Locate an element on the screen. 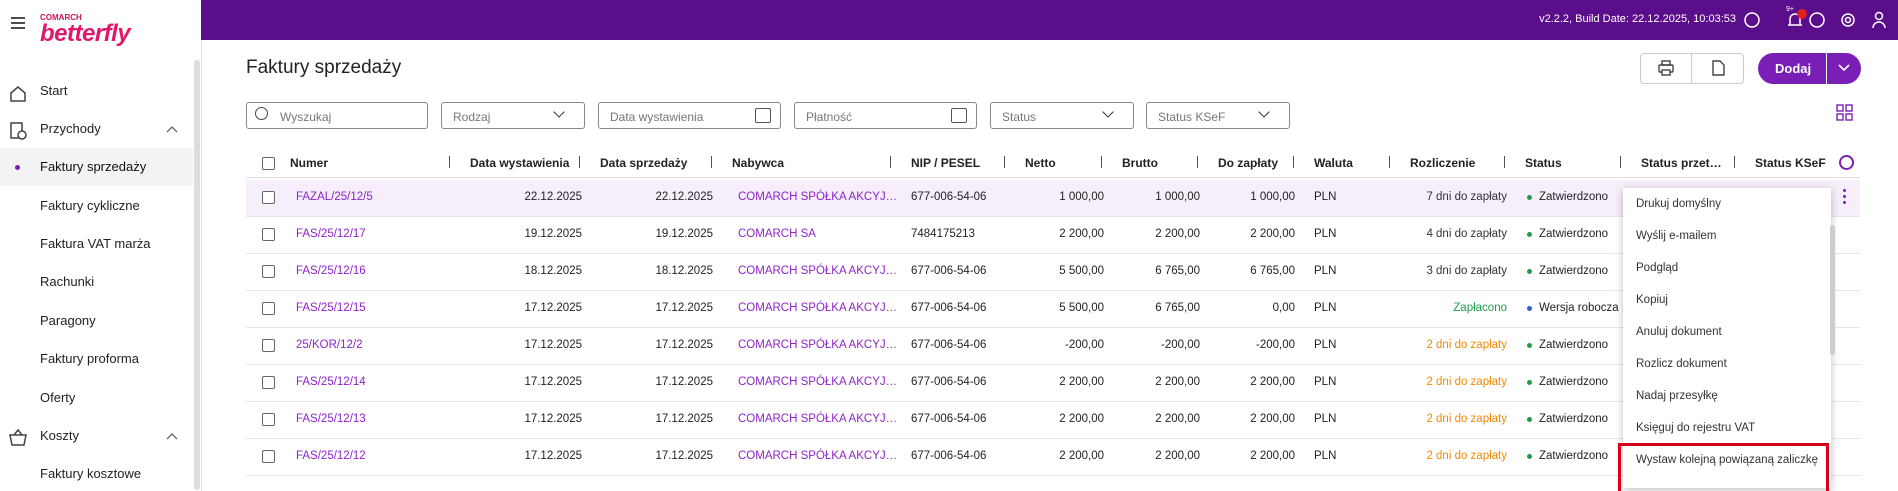 The height and width of the screenshot is (491, 1898). sidebar-item: Rachunki is located at coordinates (67, 281).